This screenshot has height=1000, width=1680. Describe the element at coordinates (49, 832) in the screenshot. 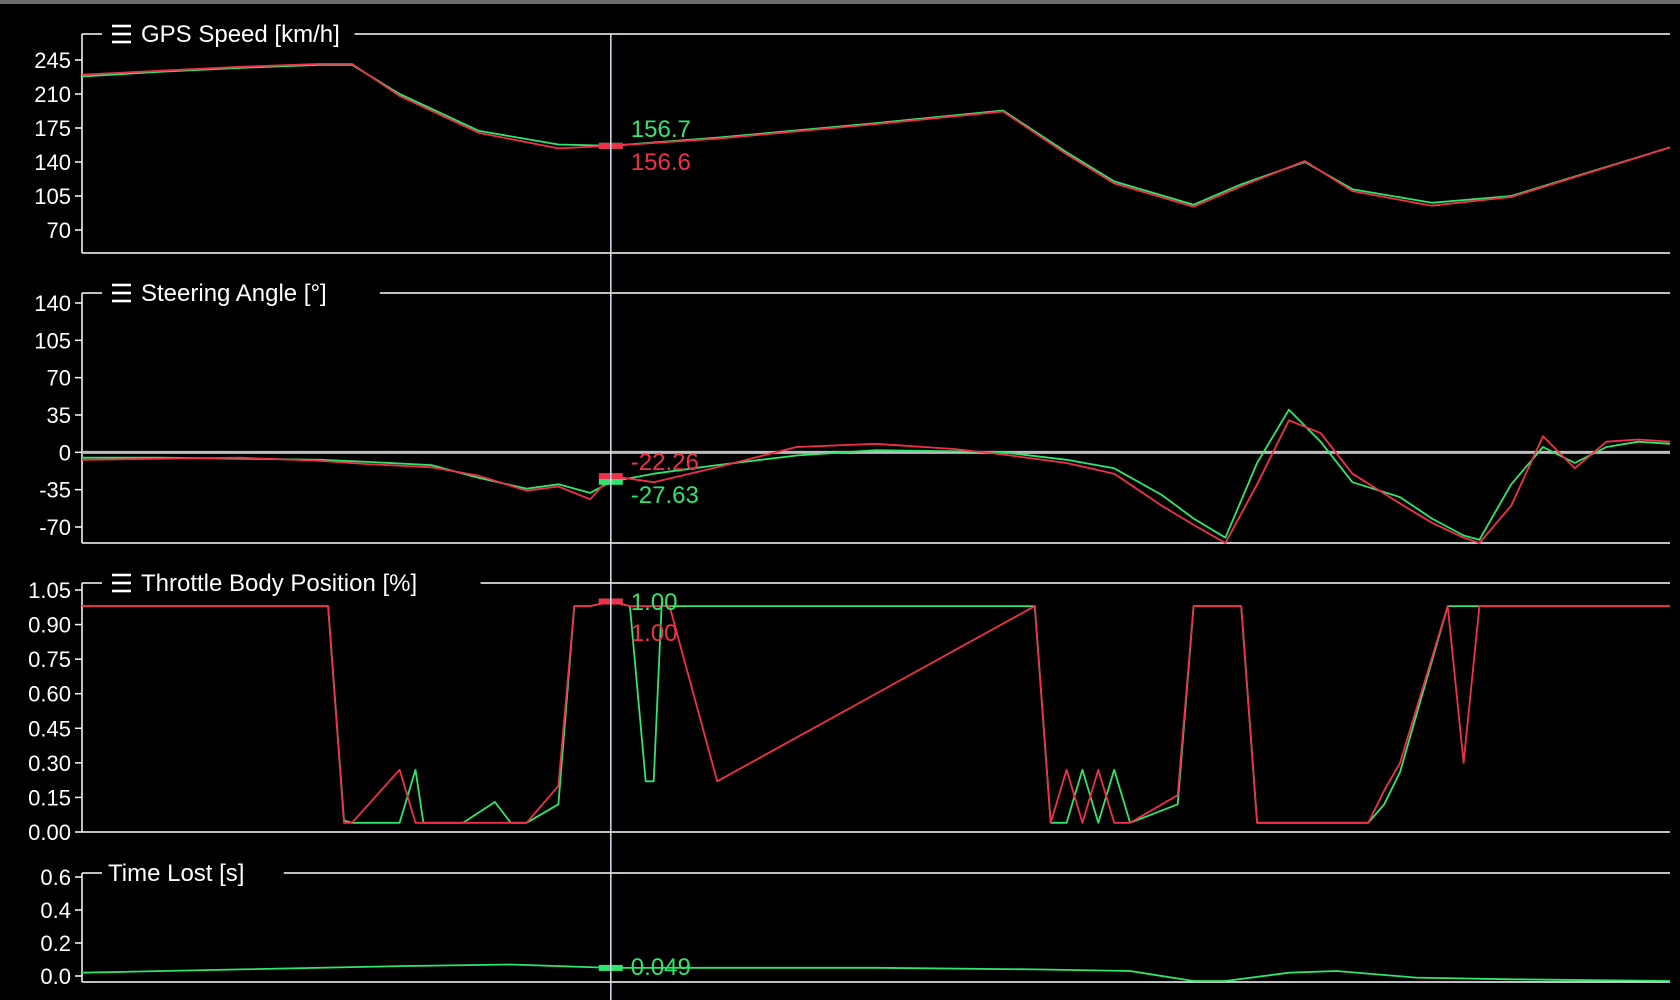

I see `y-tick-label: 0.00` at that location.